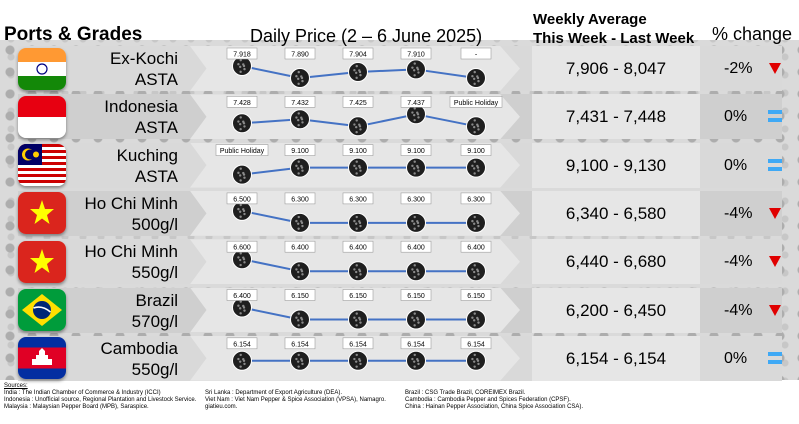 The height and width of the screenshot is (424, 799). I want to click on port-grade-label: Cambodia 550g/l, so click(124, 359).